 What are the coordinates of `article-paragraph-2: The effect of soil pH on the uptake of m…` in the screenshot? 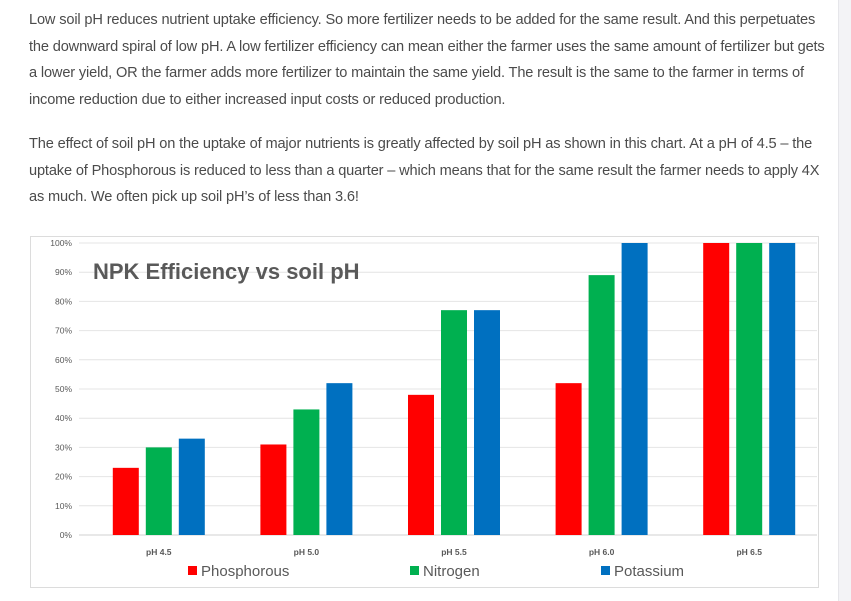 It's located at (424, 170).